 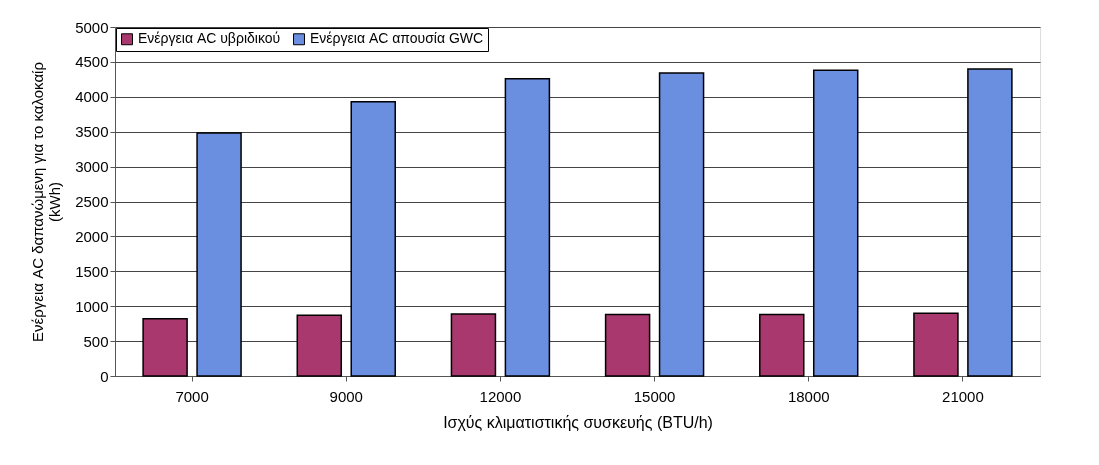 I want to click on legend-label: Ενέργεια AC απουσία GWC, so click(x=397, y=38).